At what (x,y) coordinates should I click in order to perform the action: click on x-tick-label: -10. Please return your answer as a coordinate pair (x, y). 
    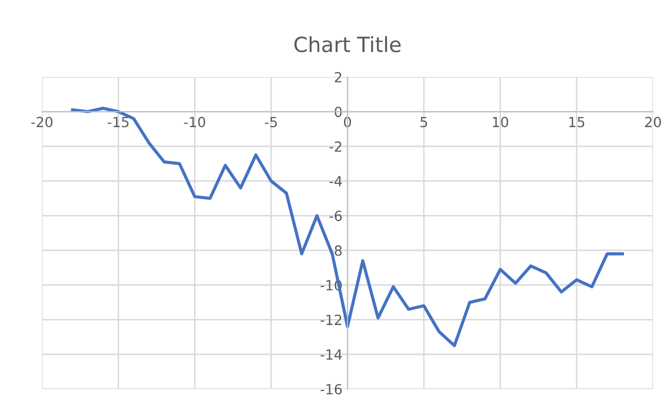
    Looking at the image, I should click on (195, 122).